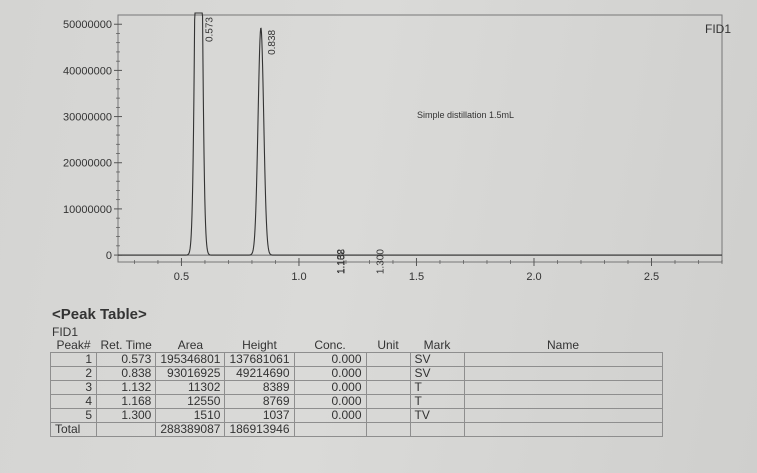 The image size is (757, 473). What do you see at coordinates (126, 359) in the screenshot?
I see `col-ret-time-cell: 0.573` at bounding box center [126, 359].